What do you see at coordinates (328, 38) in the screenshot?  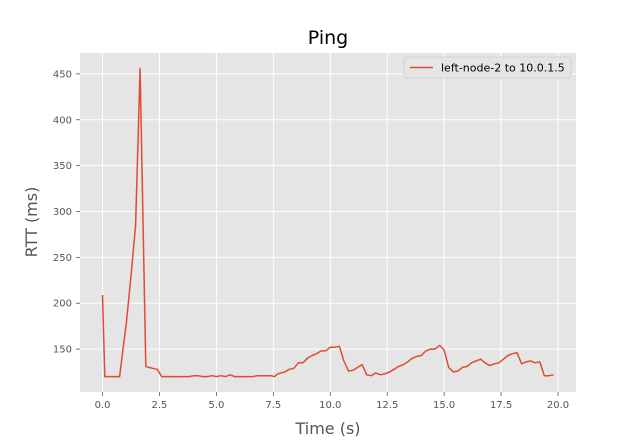 I see `chart-title: Ping` at bounding box center [328, 38].